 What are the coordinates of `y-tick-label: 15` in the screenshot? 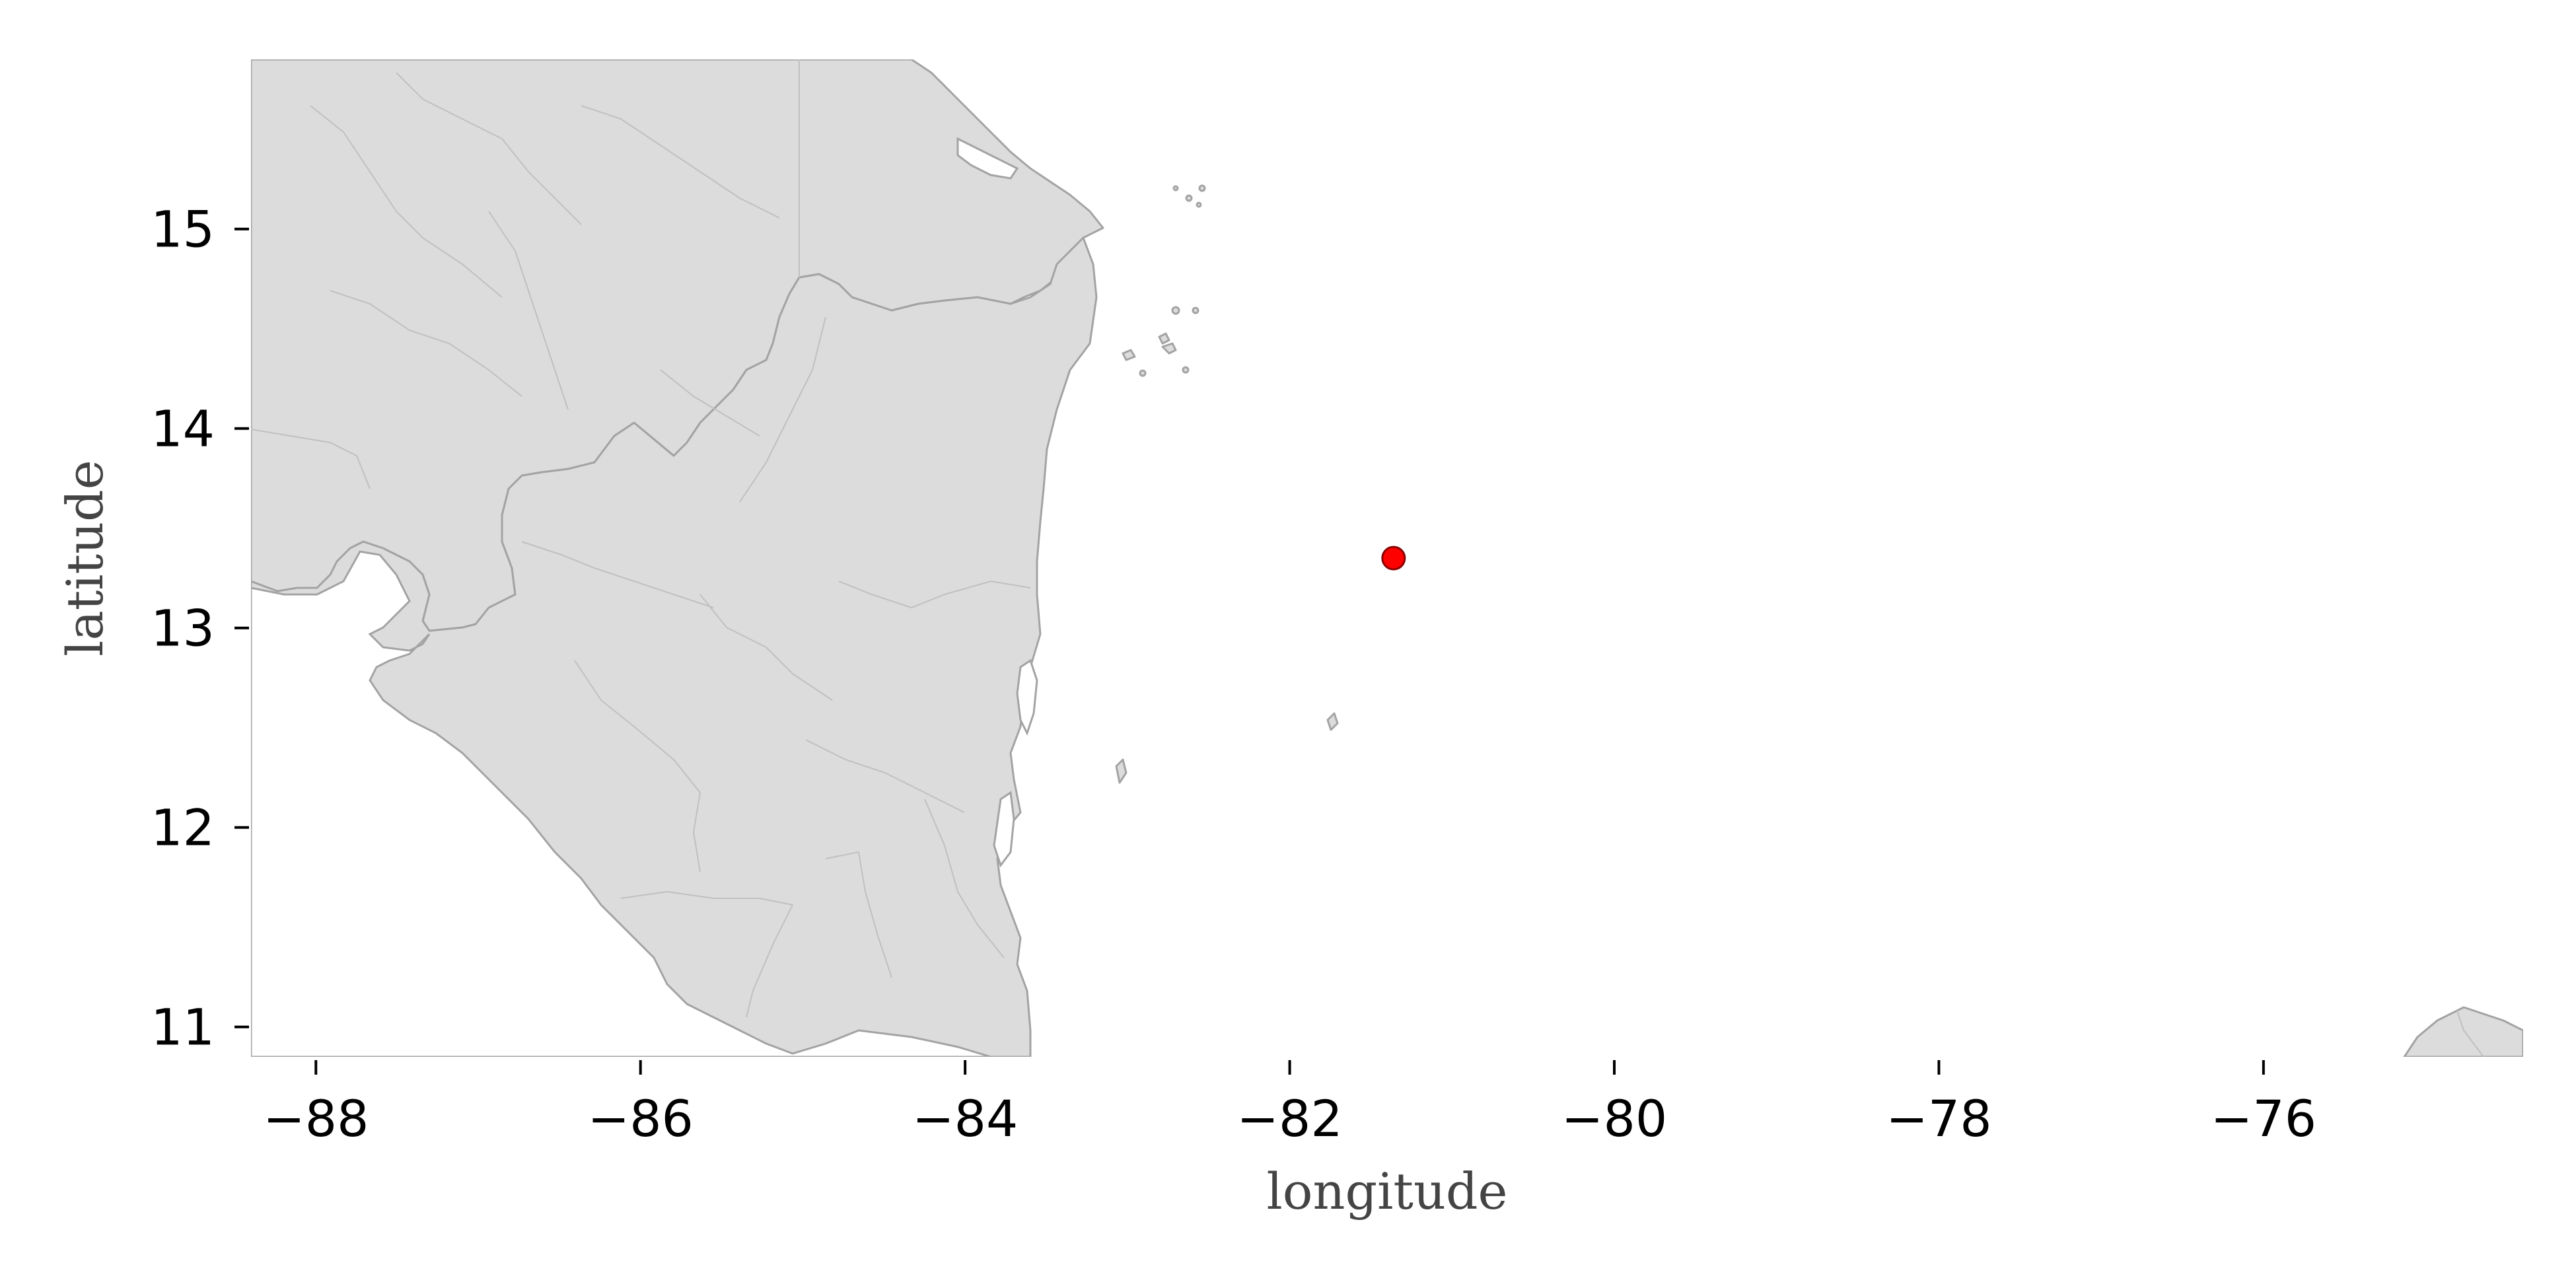 It's located at (183, 230).